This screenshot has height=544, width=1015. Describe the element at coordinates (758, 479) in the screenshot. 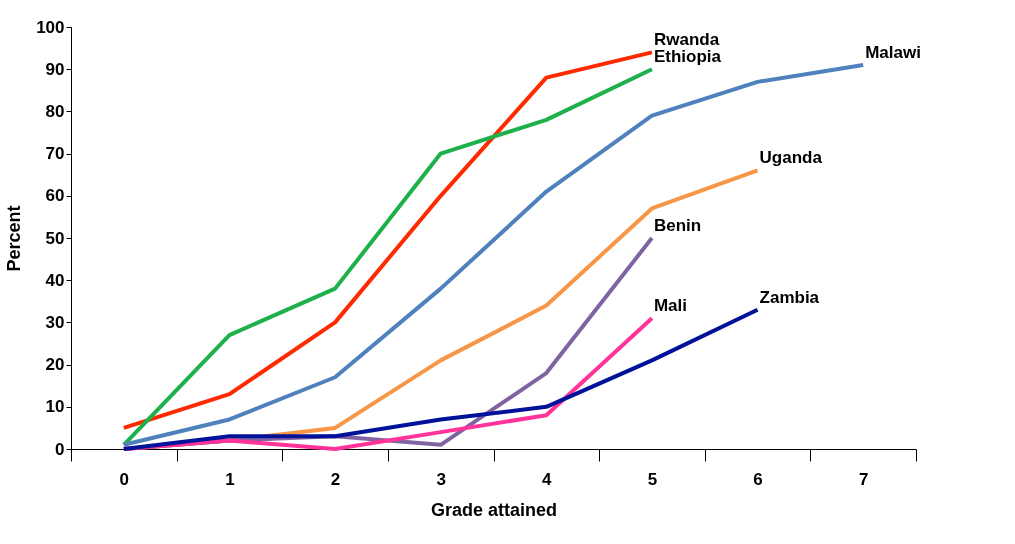

I see `x-tick-label: 6` at that location.